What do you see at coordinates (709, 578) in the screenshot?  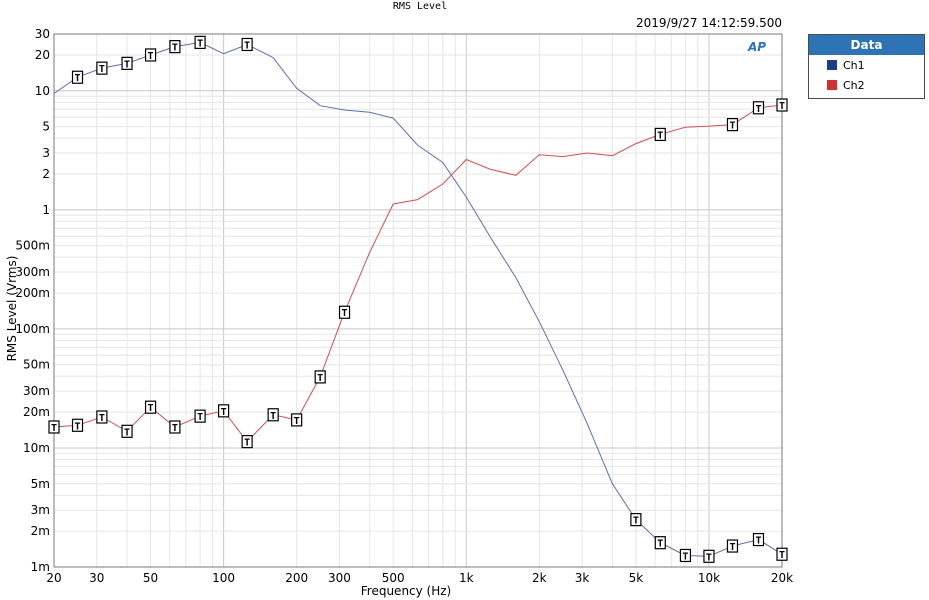 I see `x-tick-label: 10k` at bounding box center [709, 578].